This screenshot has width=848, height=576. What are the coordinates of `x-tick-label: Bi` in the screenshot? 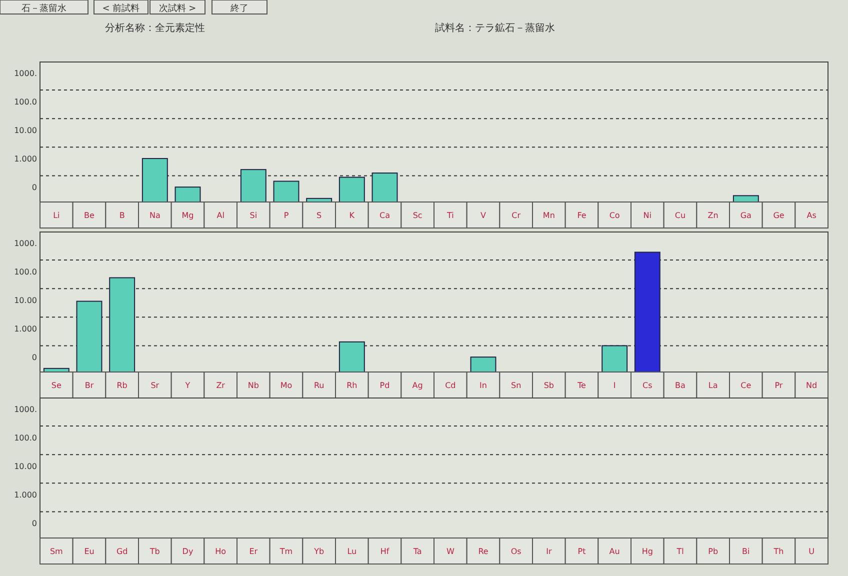 It's located at (746, 551).